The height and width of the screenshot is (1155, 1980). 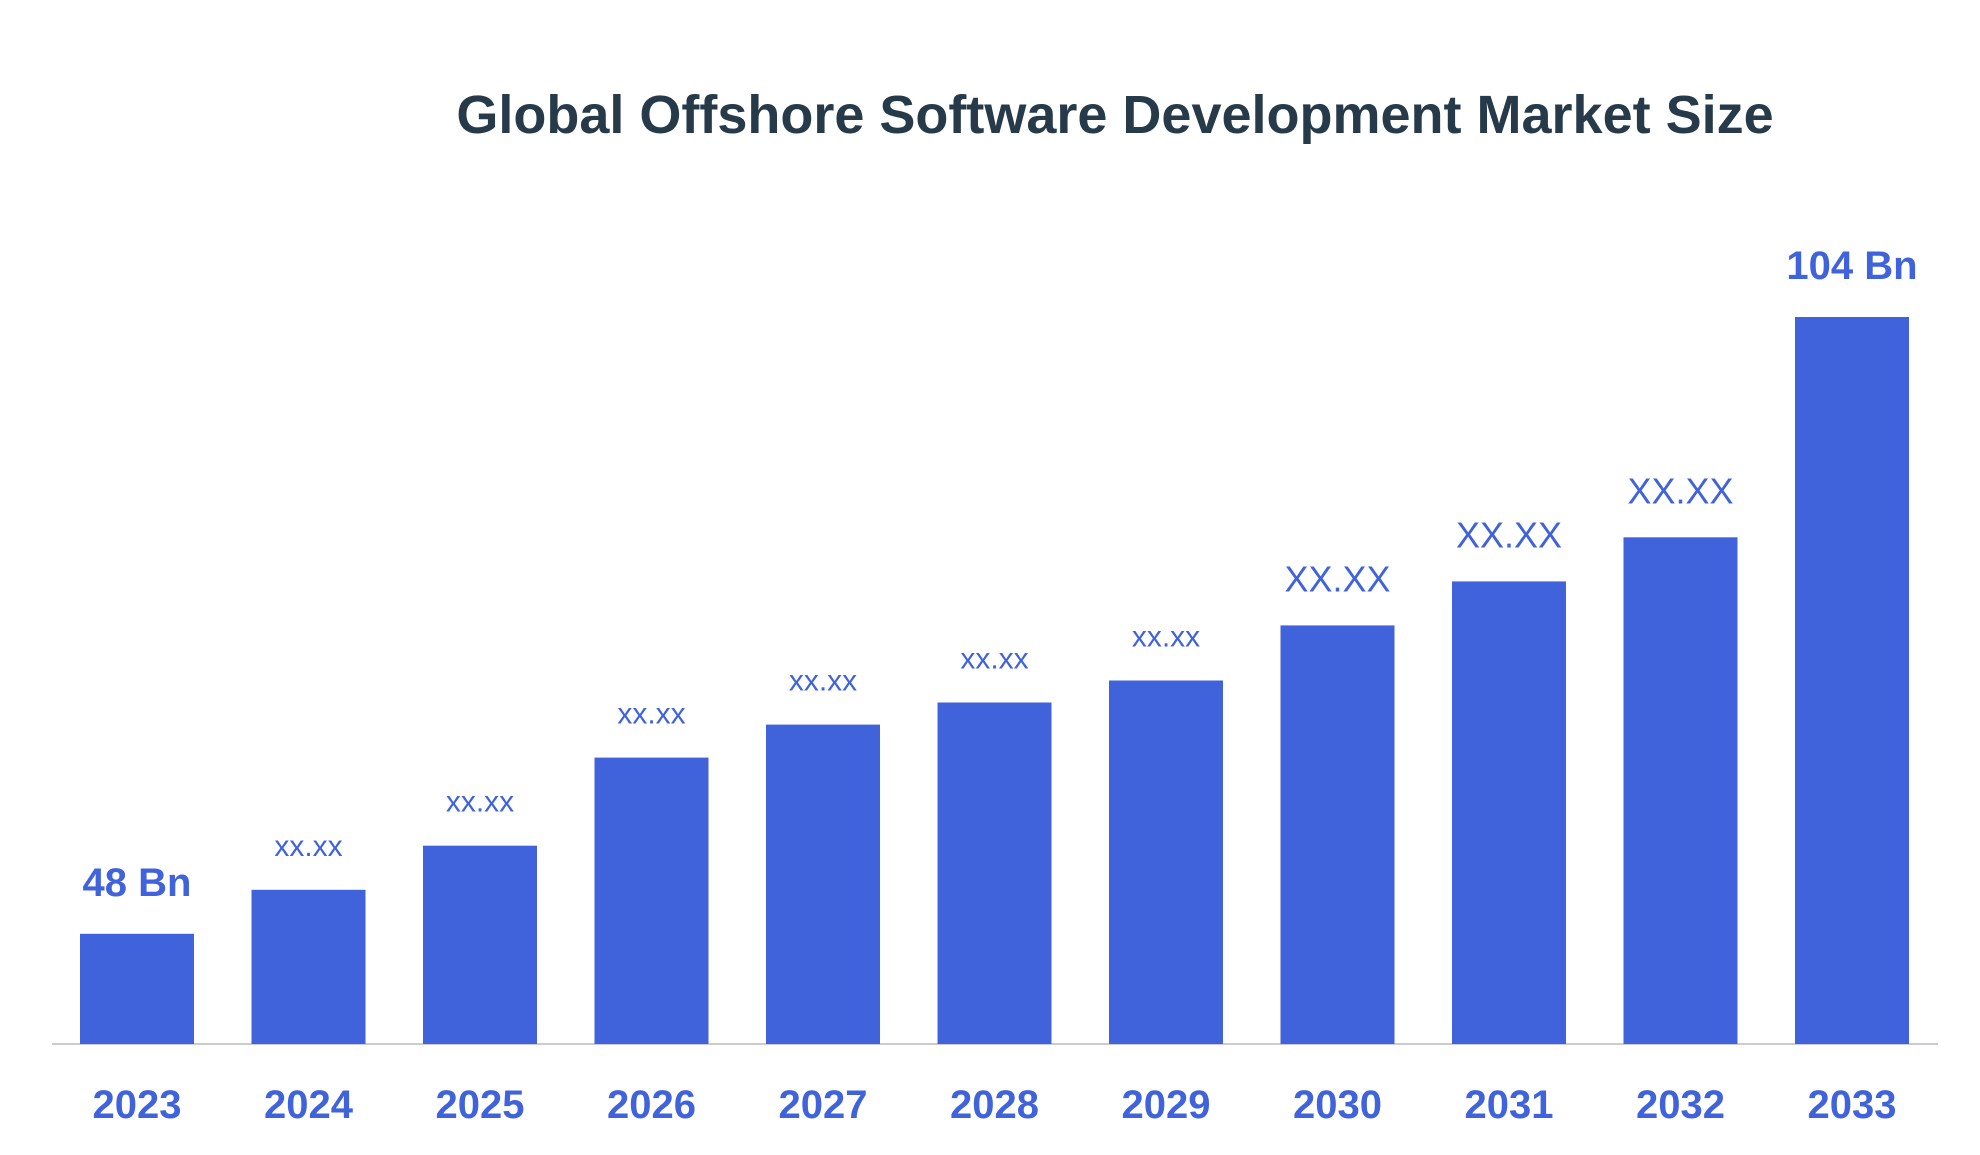 What do you see at coordinates (1166, 862) in the screenshot?
I see `bar-2029` at bounding box center [1166, 862].